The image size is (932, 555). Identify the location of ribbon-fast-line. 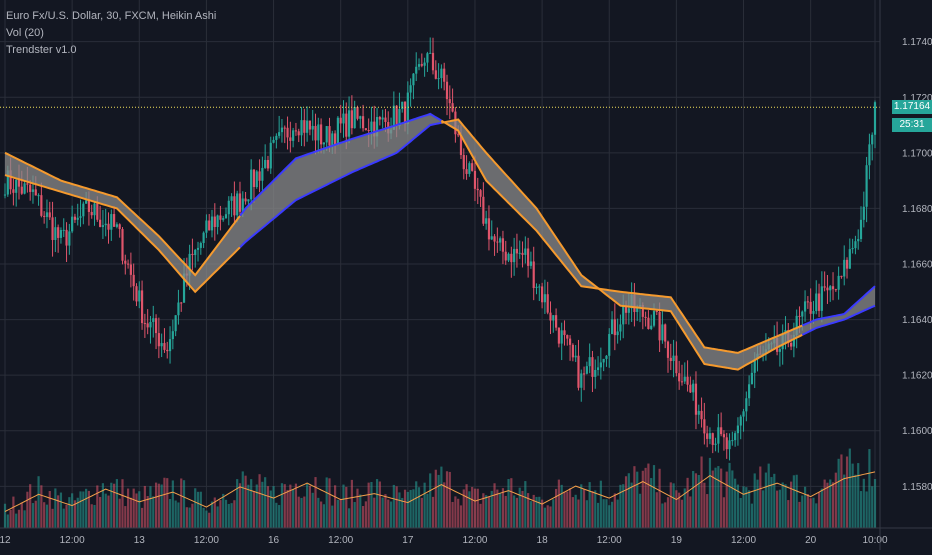
(340, 164).